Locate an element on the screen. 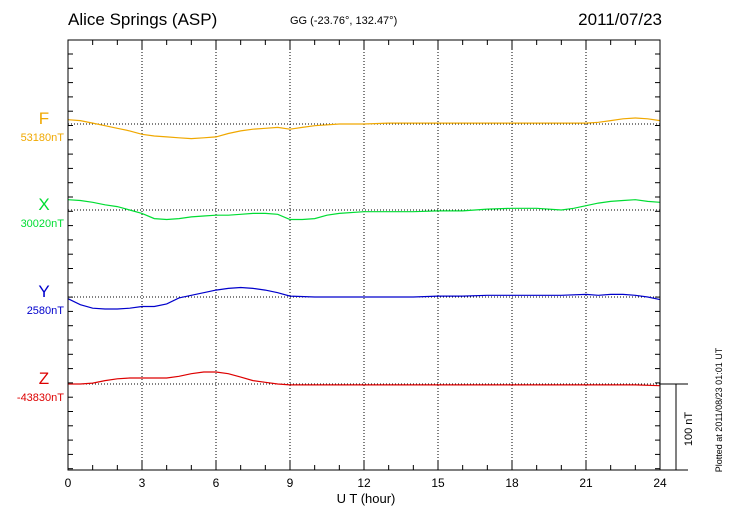 This screenshot has height=520, width=730. x-tick-label: 18 is located at coordinates (512, 483).